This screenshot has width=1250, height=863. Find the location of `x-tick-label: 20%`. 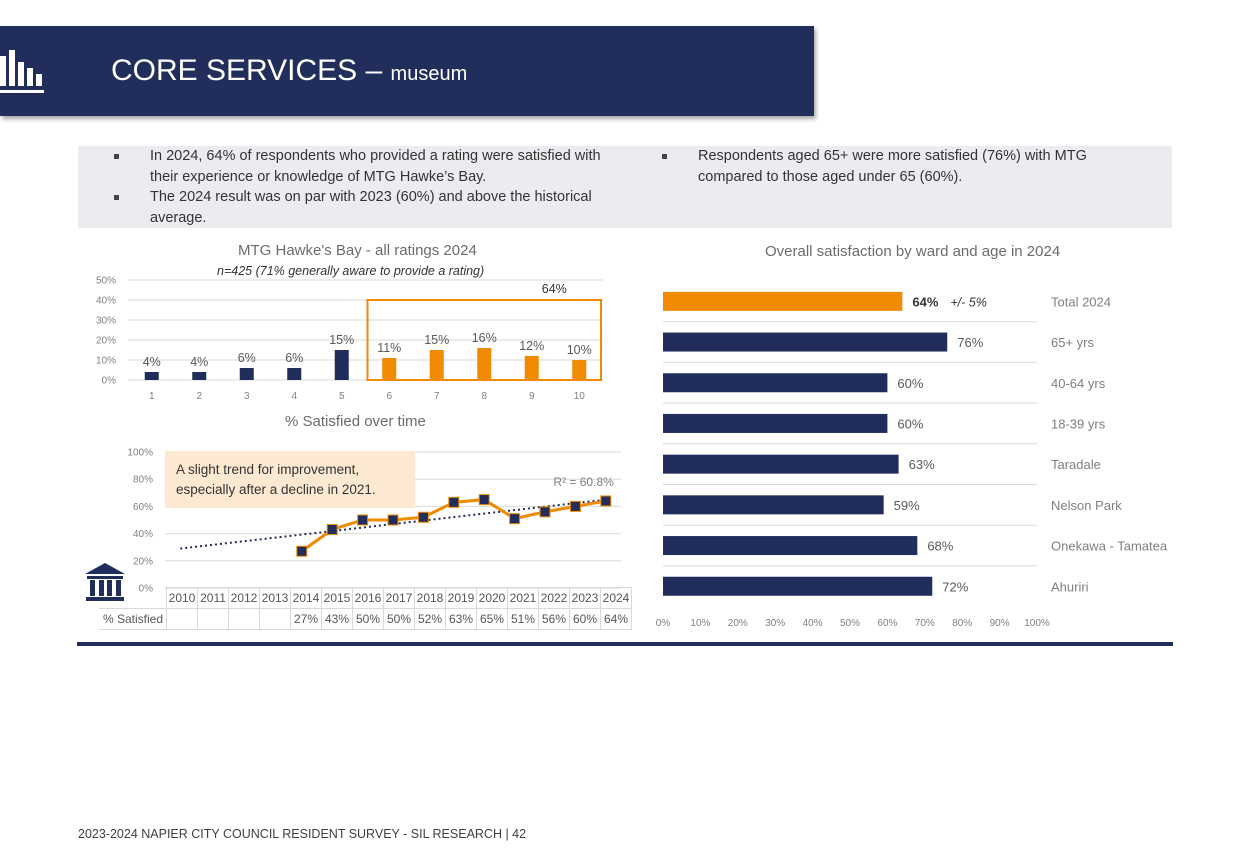

x-tick-label: 20% is located at coordinates (738, 623).